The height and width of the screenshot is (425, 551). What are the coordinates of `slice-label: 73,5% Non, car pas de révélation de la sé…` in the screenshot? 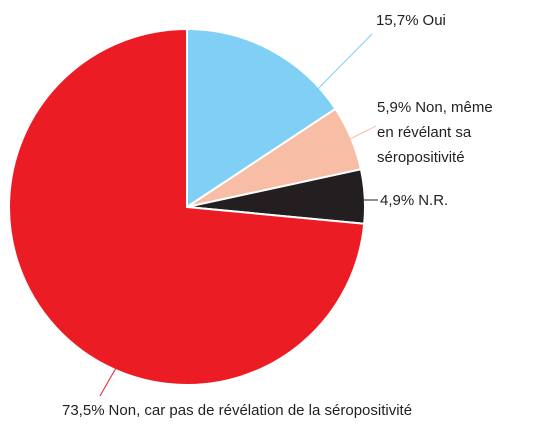 It's located at (237, 410).